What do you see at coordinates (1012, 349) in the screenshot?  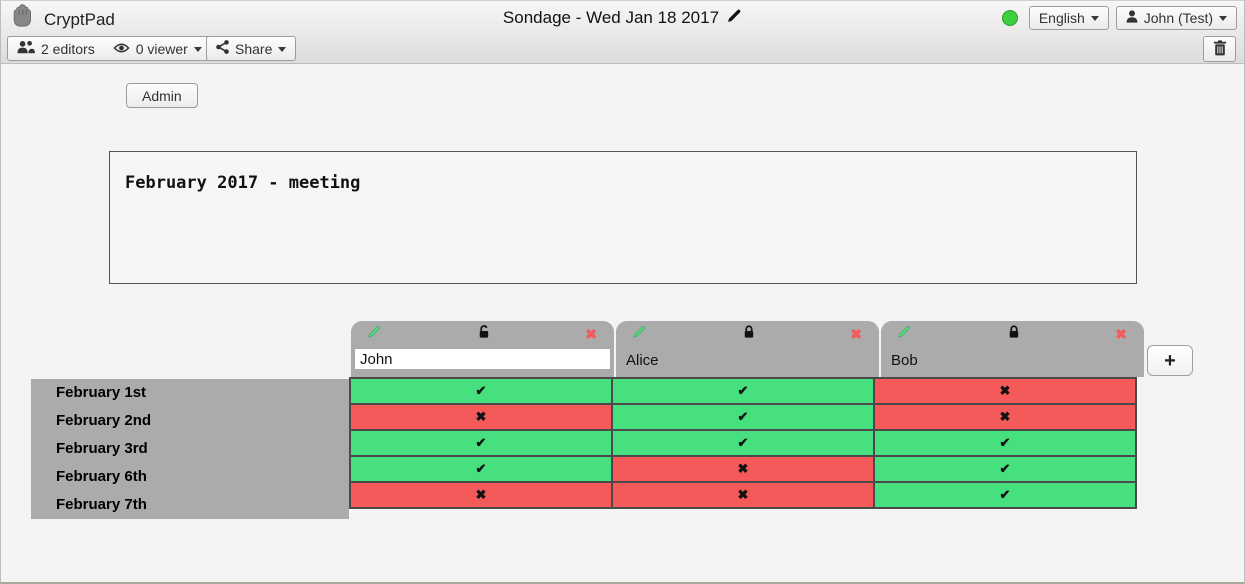 I see `poll-column-bob: ✖ Bob` at bounding box center [1012, 349].